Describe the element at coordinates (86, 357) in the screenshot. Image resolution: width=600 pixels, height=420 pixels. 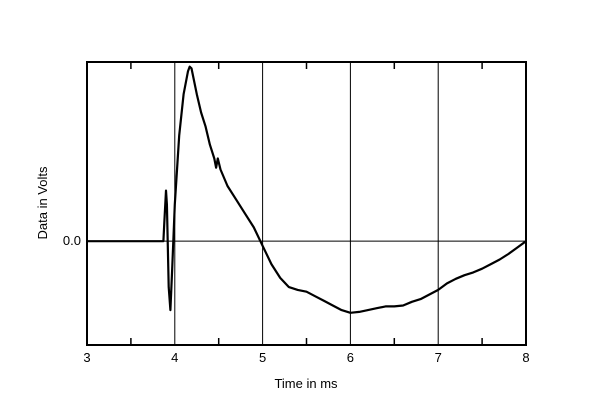
I see `x-tick-label: 3` at that location.